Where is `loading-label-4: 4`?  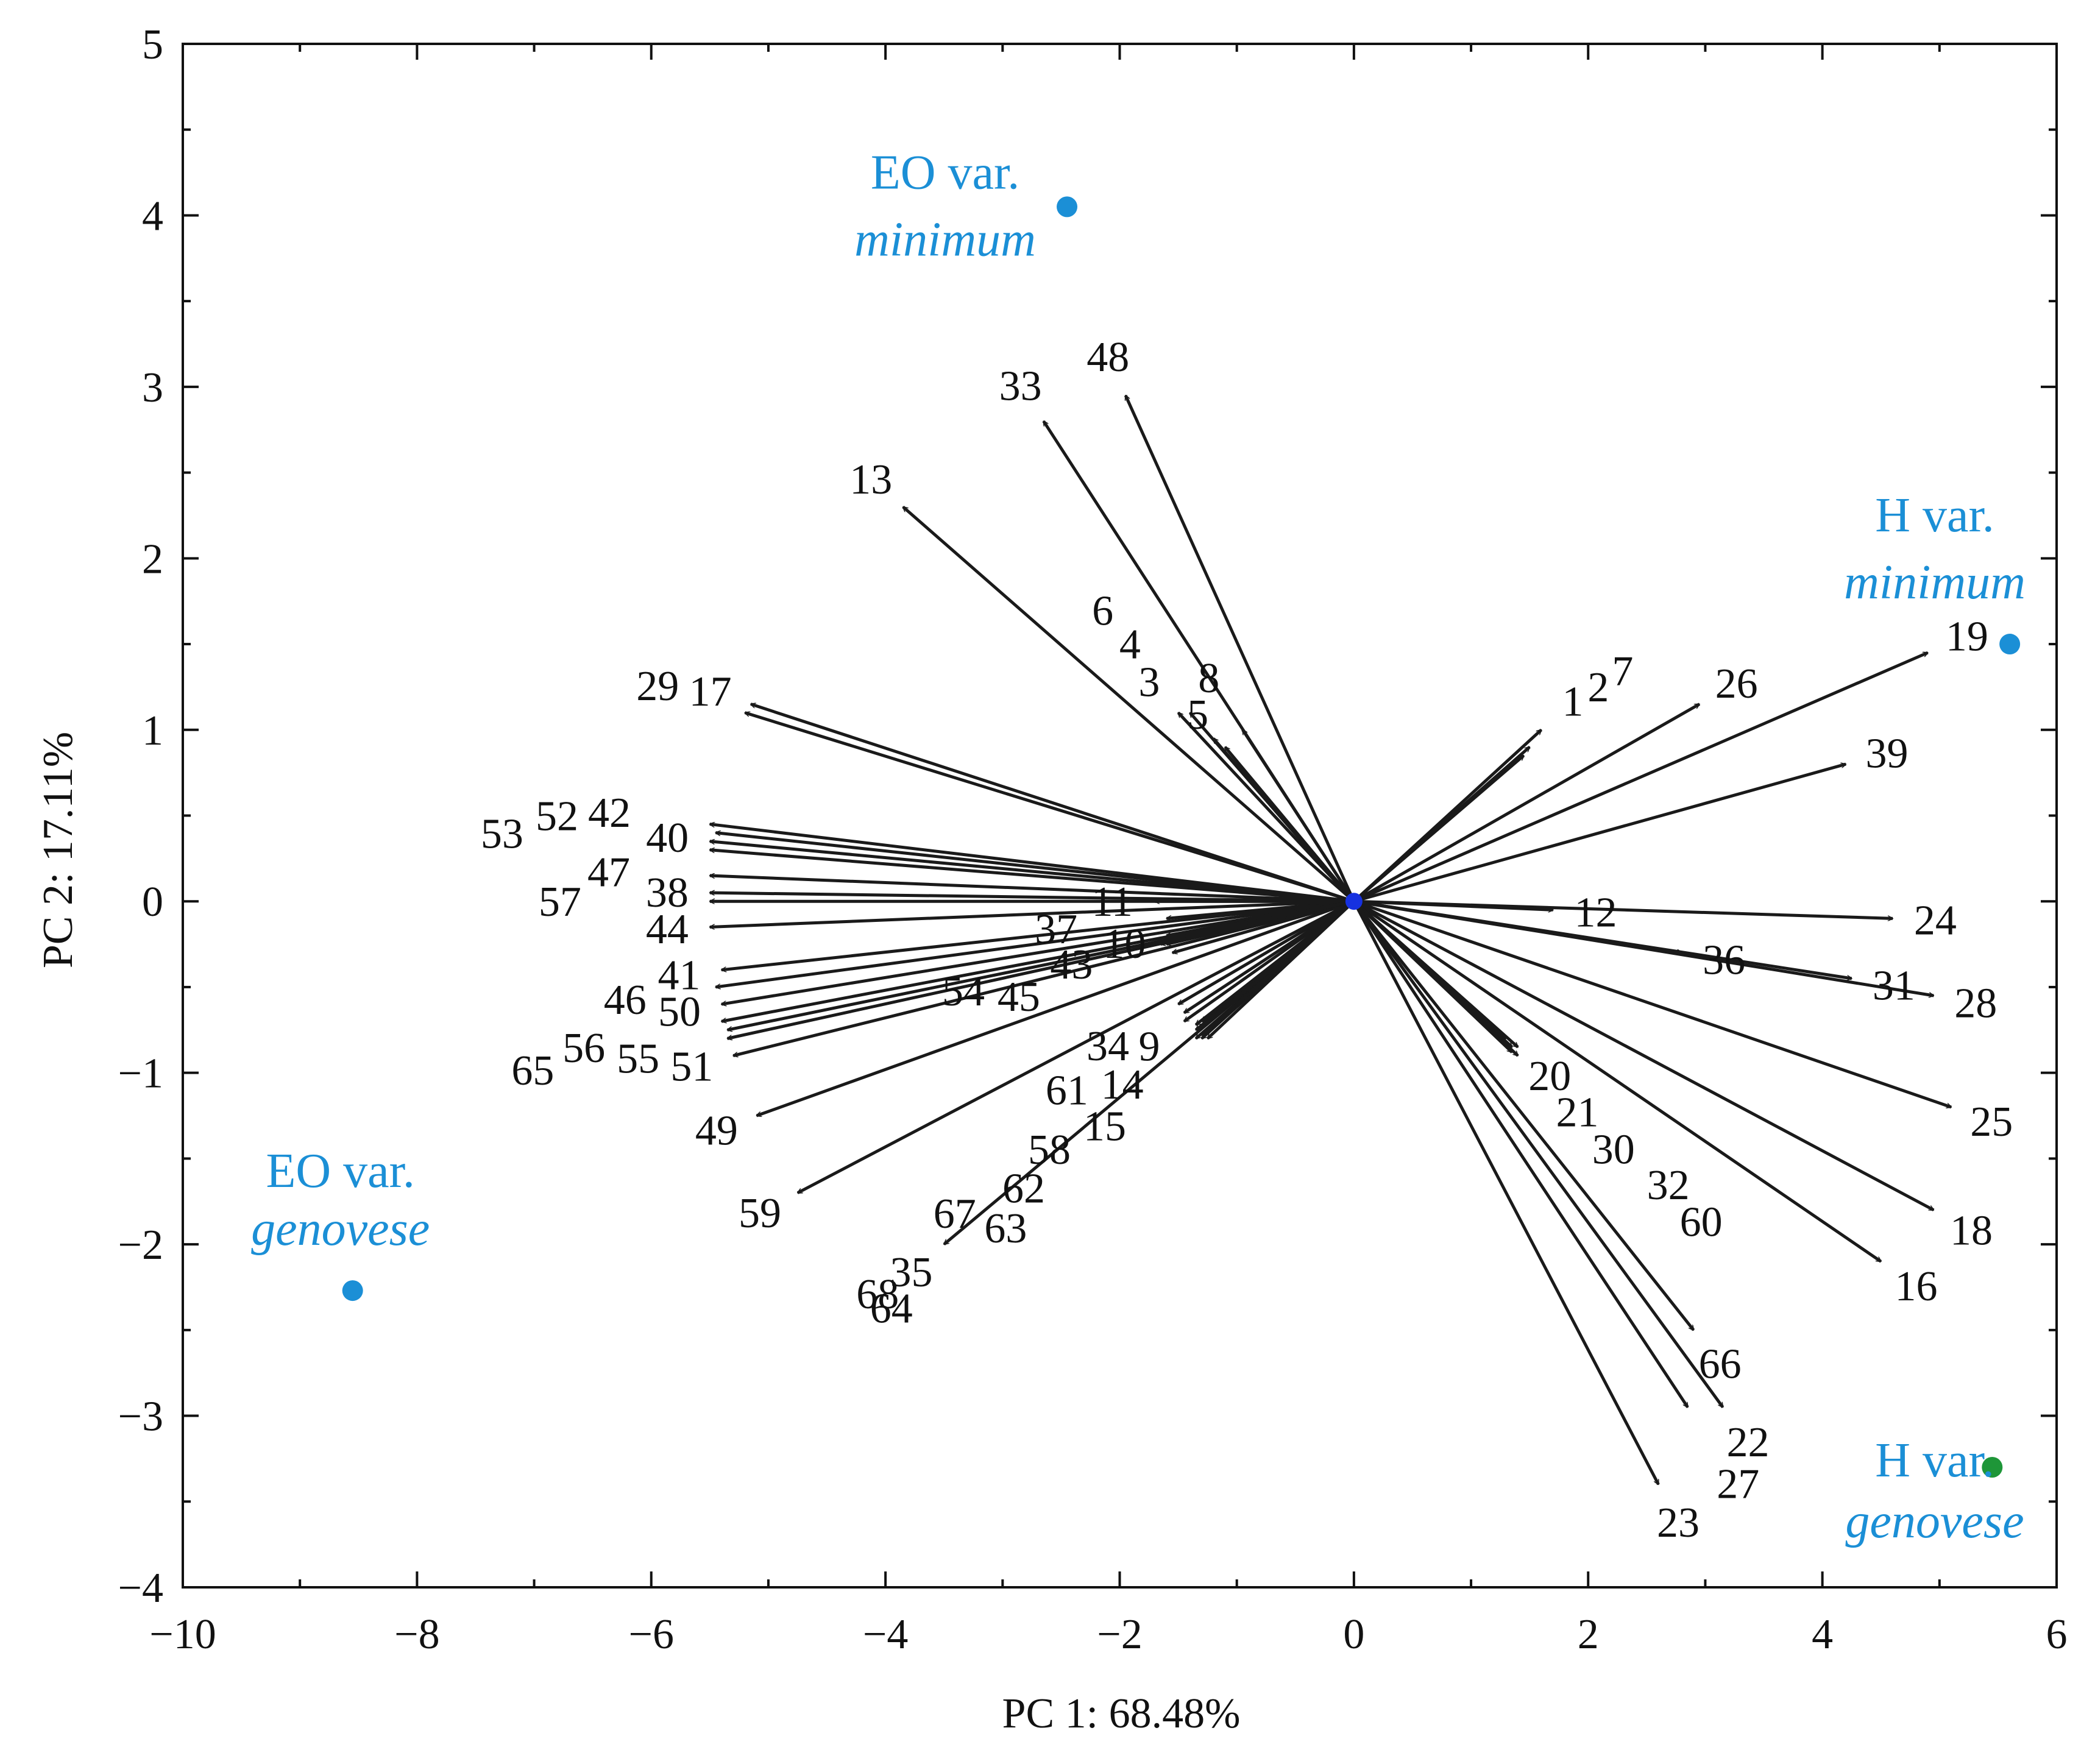
loading-label-4: 4 is located at coordinates (1130, 644).